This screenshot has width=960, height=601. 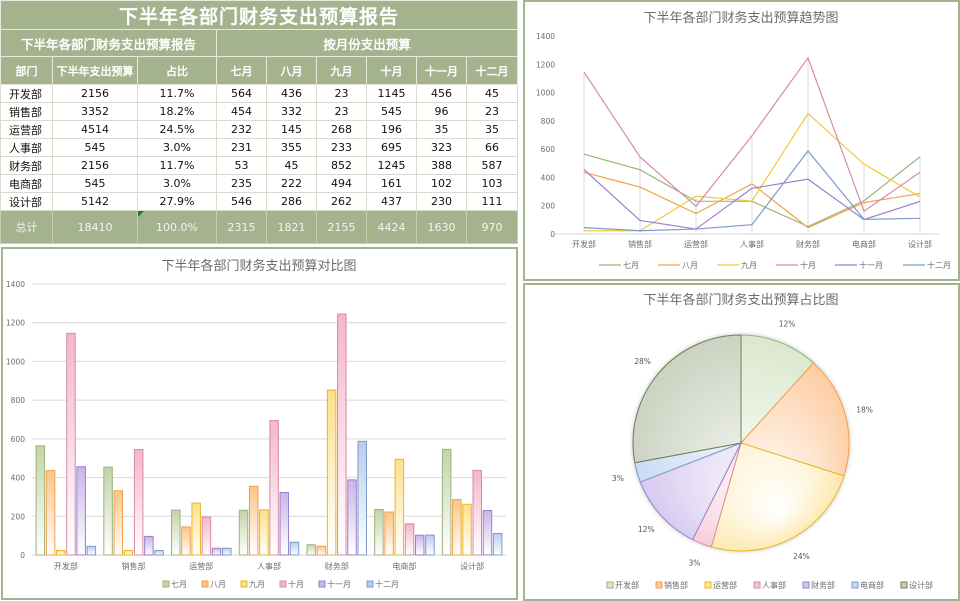 What do you see at coordinates (258, 266) in the screenshot?
I see `bar-chart-title: 下半年各部门财务支出预算对比图` at bounding box center [258, 266].